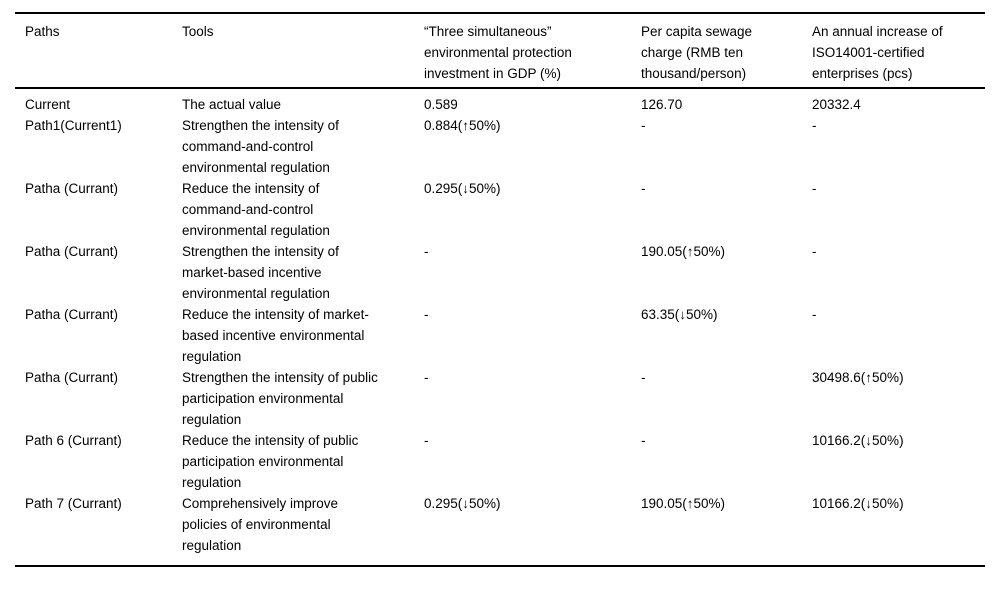 The width and height of the screenshot is (1000, 590). Describe the element at coordinates (73, 440) in the screenshot. I see `cell-path: Path 6 (Currant)` at that location.